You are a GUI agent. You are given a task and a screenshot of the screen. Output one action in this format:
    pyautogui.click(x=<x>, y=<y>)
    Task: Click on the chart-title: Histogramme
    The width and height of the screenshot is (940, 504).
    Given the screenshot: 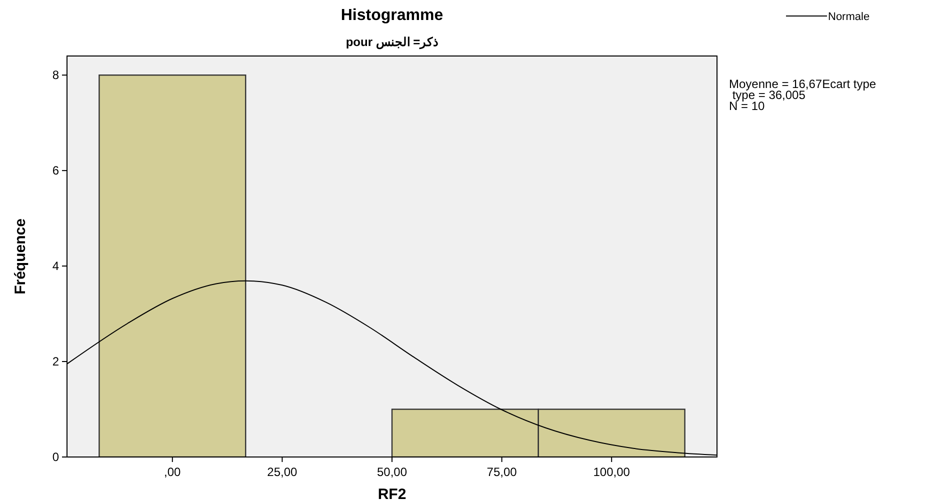 What is the action you would take?
    pyautogui.click(x=392, y=15)
    